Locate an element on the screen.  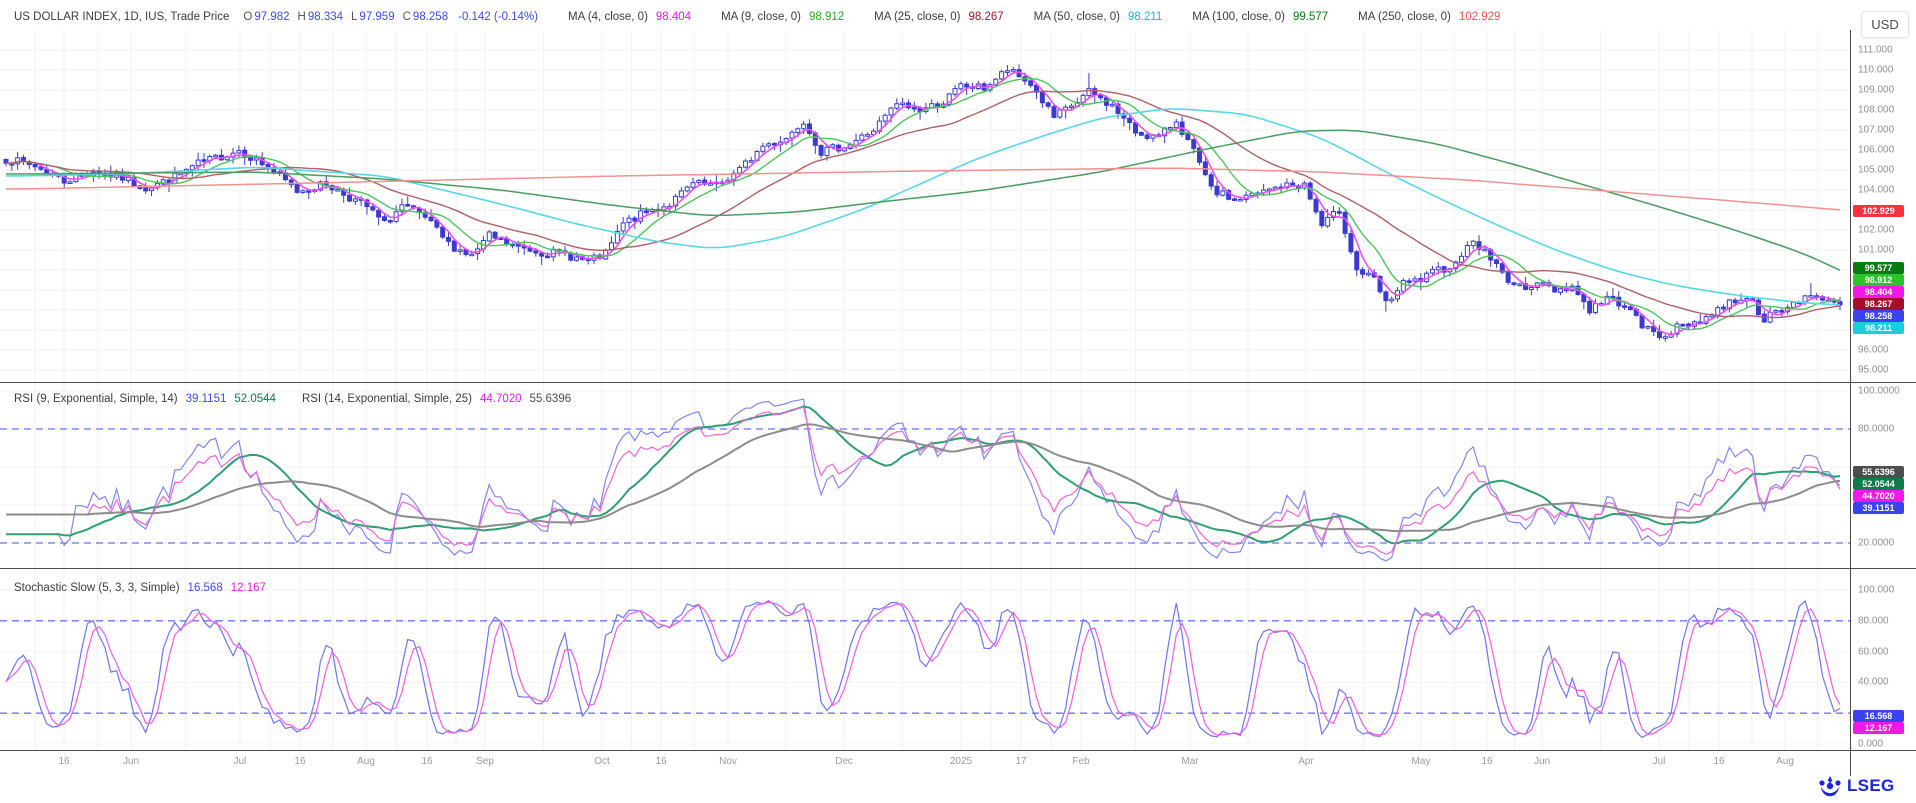
price-badge: 98.267 is located at coordinates (1878, 303).